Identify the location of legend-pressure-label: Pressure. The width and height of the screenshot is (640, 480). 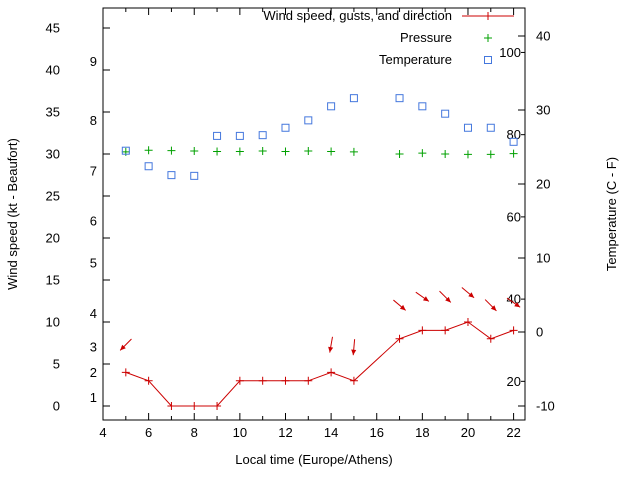
(426, 37).